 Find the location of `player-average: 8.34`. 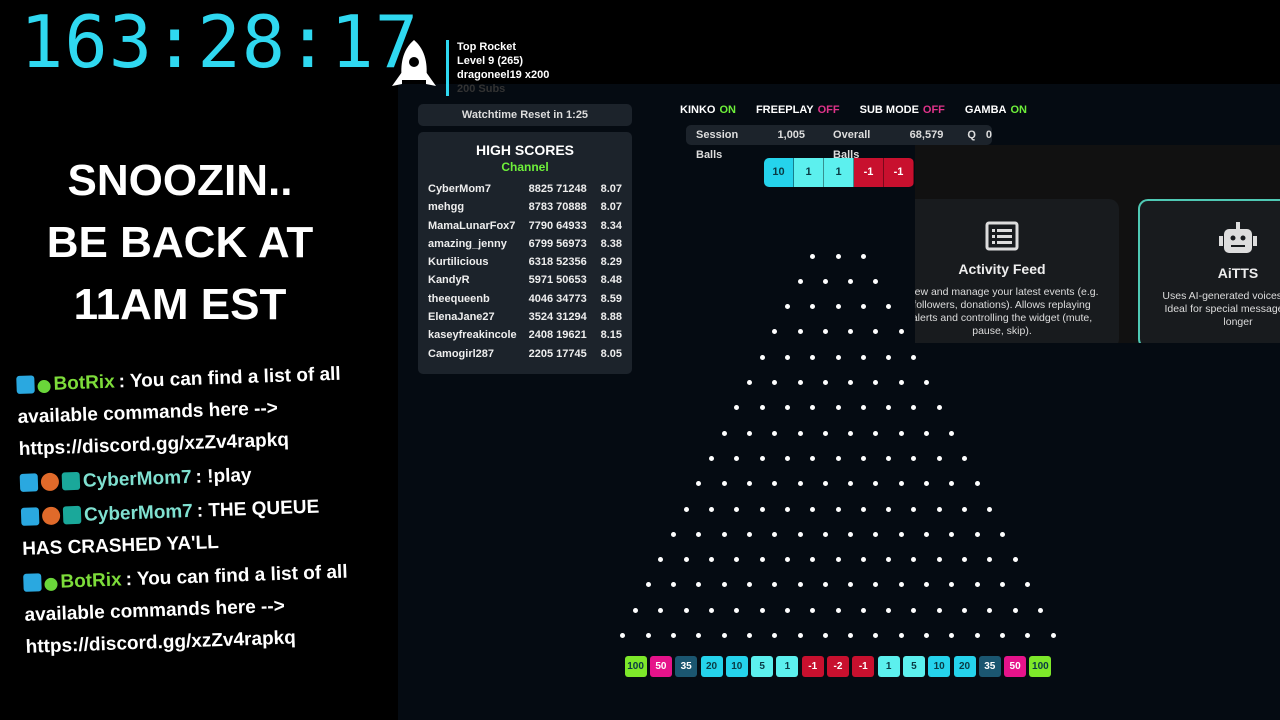

player-average: 8.34 is located at coordinates (611, 225).